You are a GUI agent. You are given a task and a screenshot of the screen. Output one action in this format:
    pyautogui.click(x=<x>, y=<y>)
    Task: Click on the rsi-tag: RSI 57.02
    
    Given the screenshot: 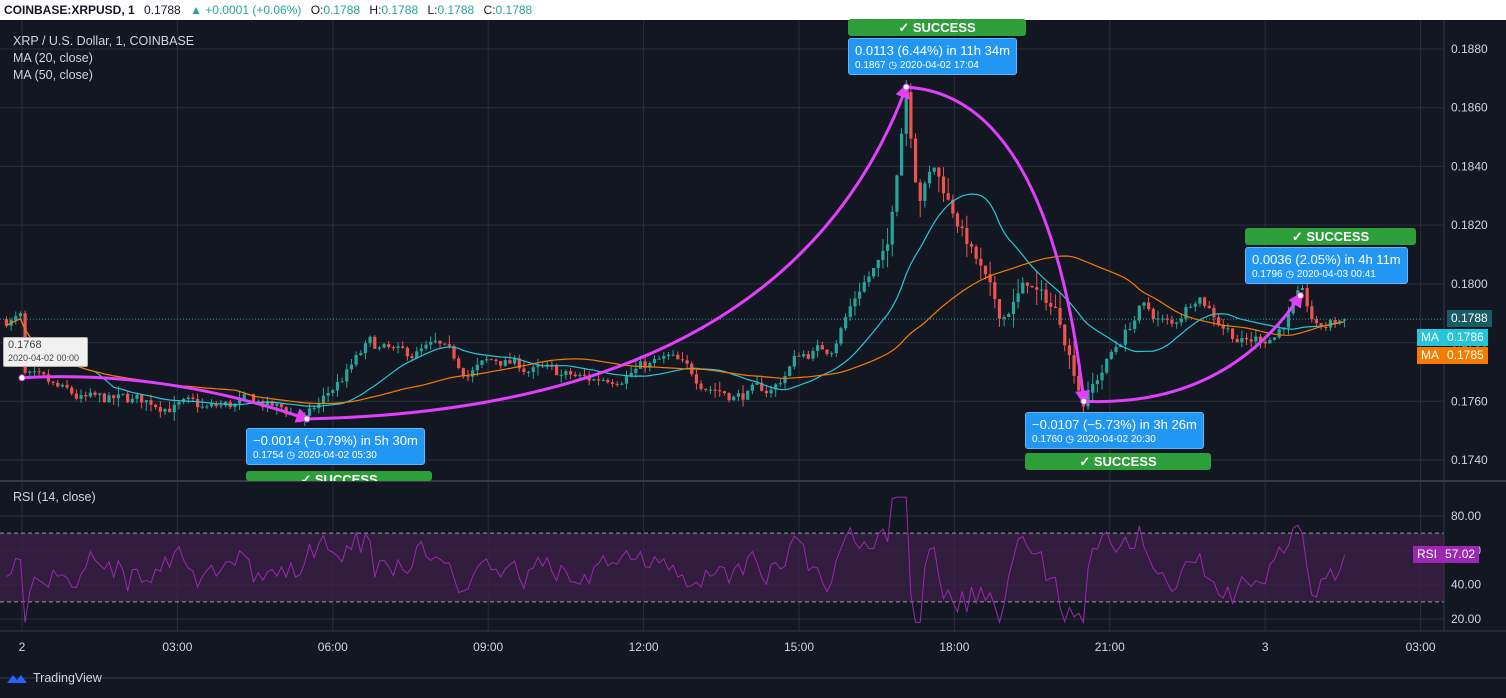 What is the action you would take?
    pyautogui.click(x=1446, y=554)
    